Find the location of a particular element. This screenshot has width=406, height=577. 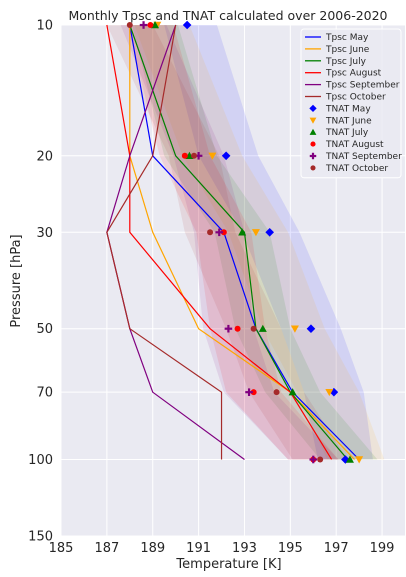

legend-box is located at coordinates (351, 103).